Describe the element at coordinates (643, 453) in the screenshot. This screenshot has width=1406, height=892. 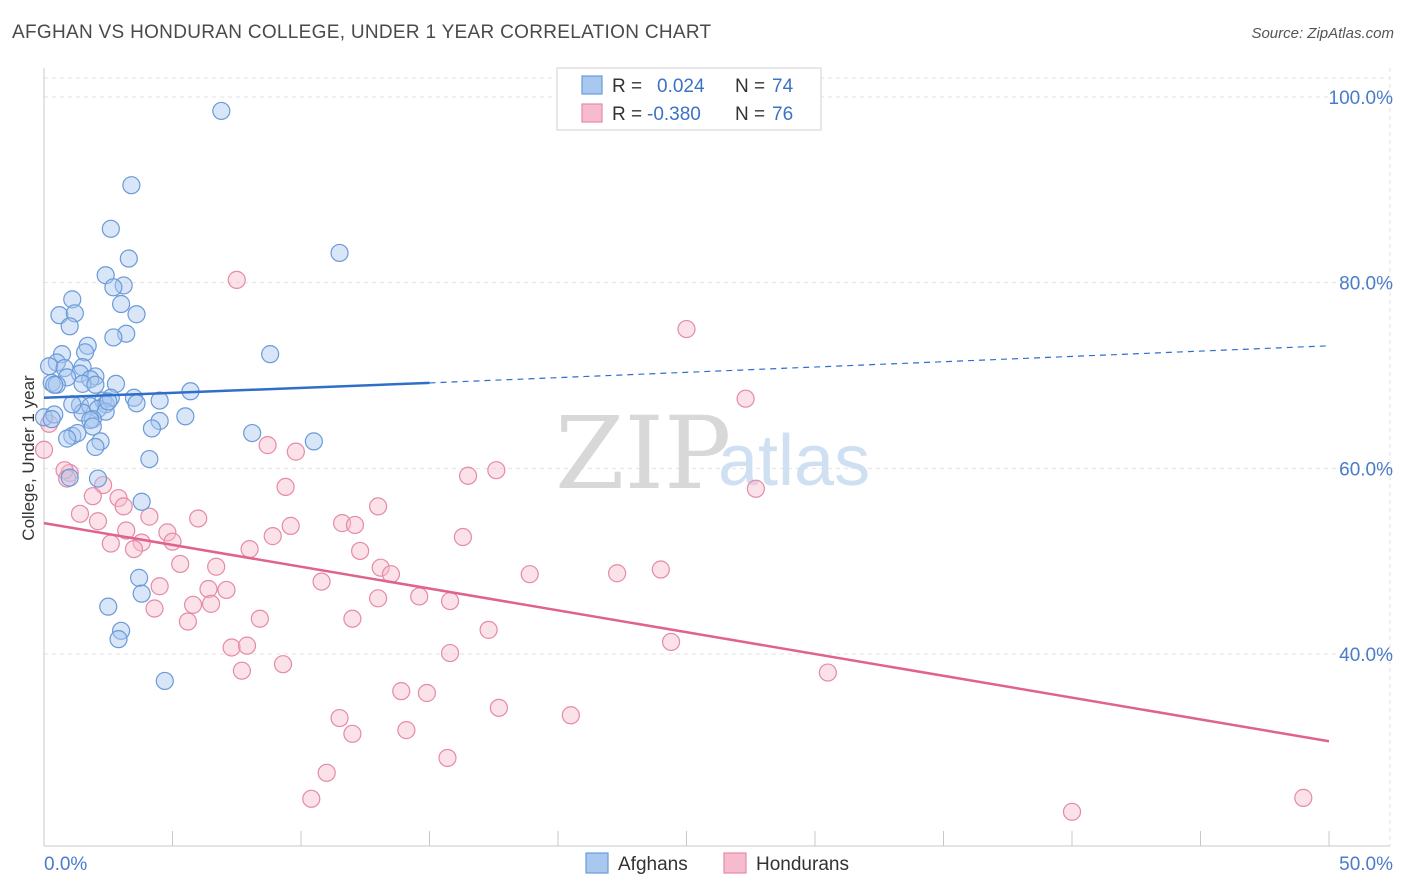
I see `watermark-zip: ZIP` at that location.